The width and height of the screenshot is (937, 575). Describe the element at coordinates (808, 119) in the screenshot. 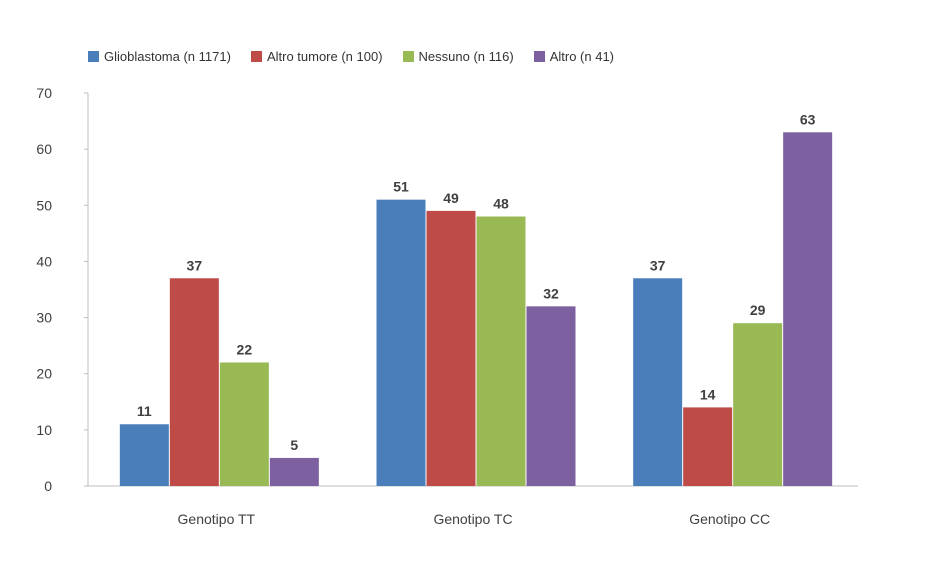

I see `bar-data-label: 63` at that location.